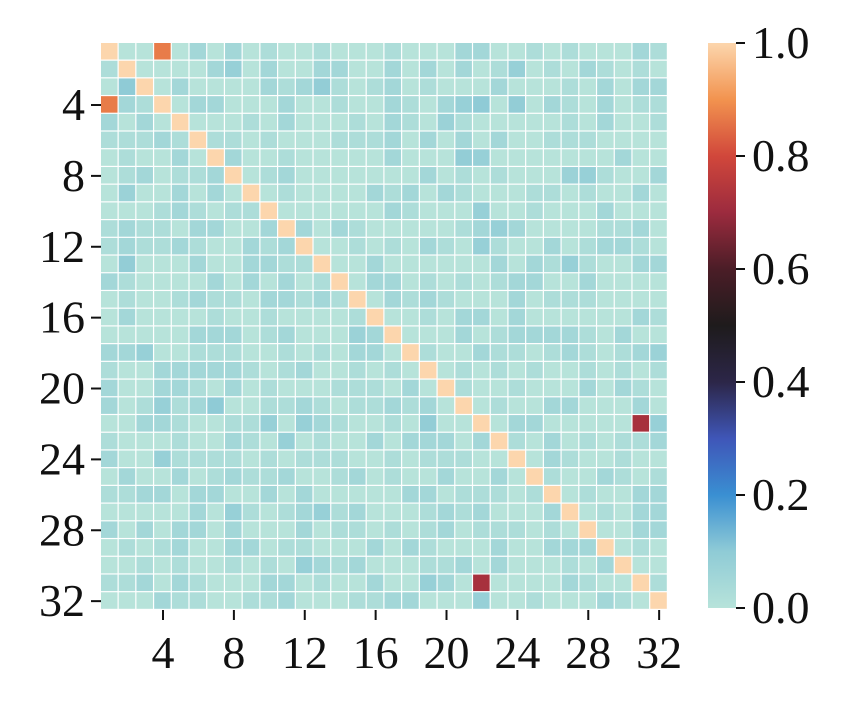 Image resolution: width=848 pixels, height=707 pixels. What do you see at coordinates (588, 652) in the screenshot?
I see `x-tick-label: 28` at bounding box center [588, 652].